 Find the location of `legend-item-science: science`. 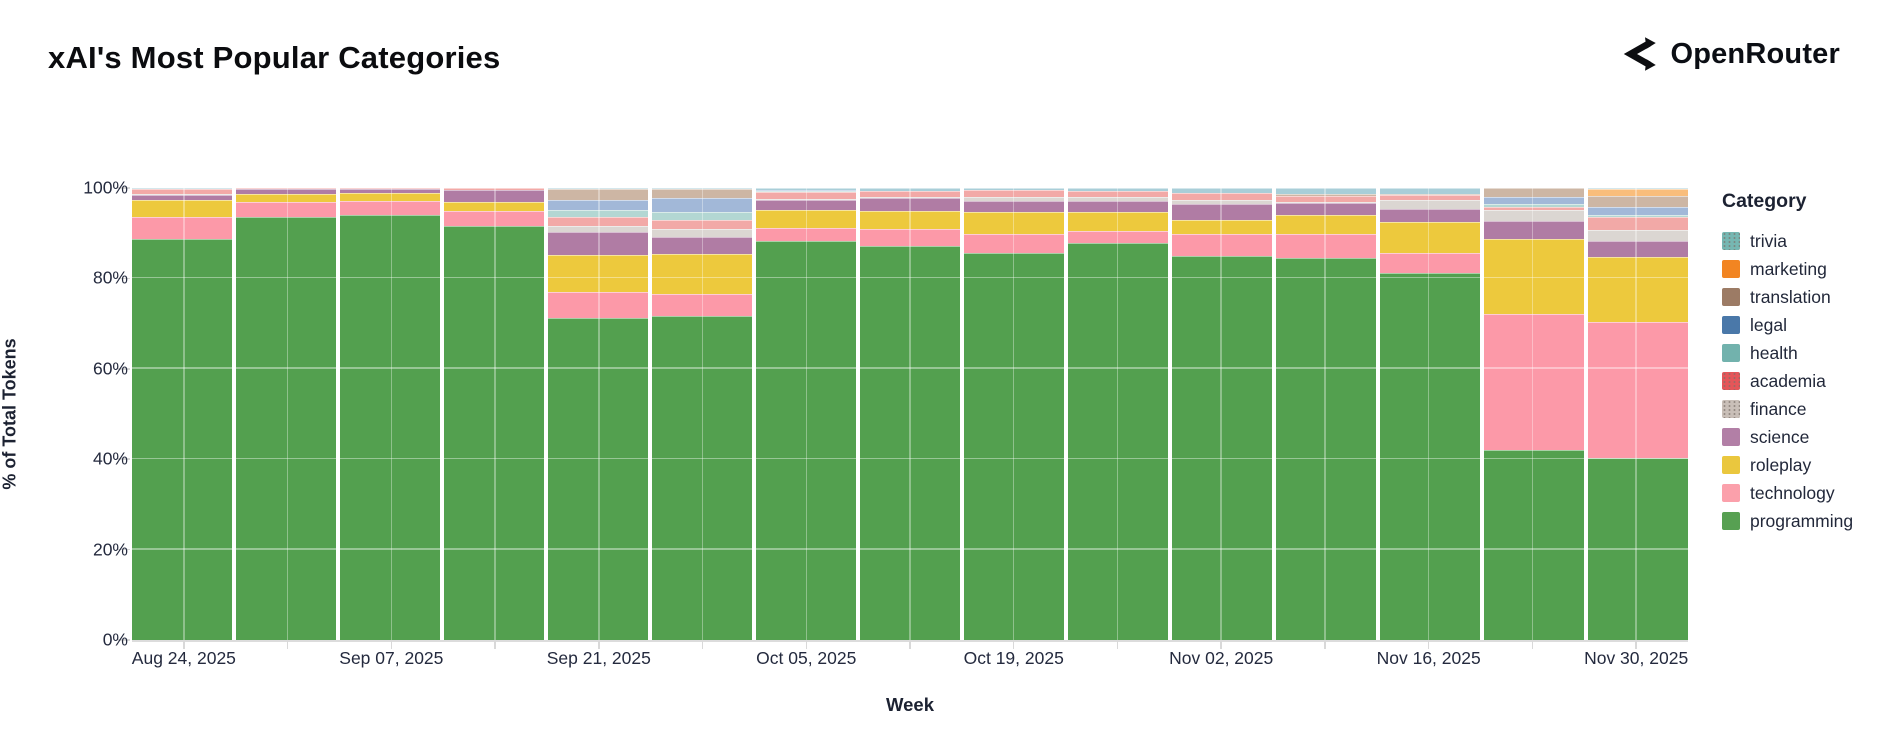

legend-item-science: science is located at coordinates (1787, 437).